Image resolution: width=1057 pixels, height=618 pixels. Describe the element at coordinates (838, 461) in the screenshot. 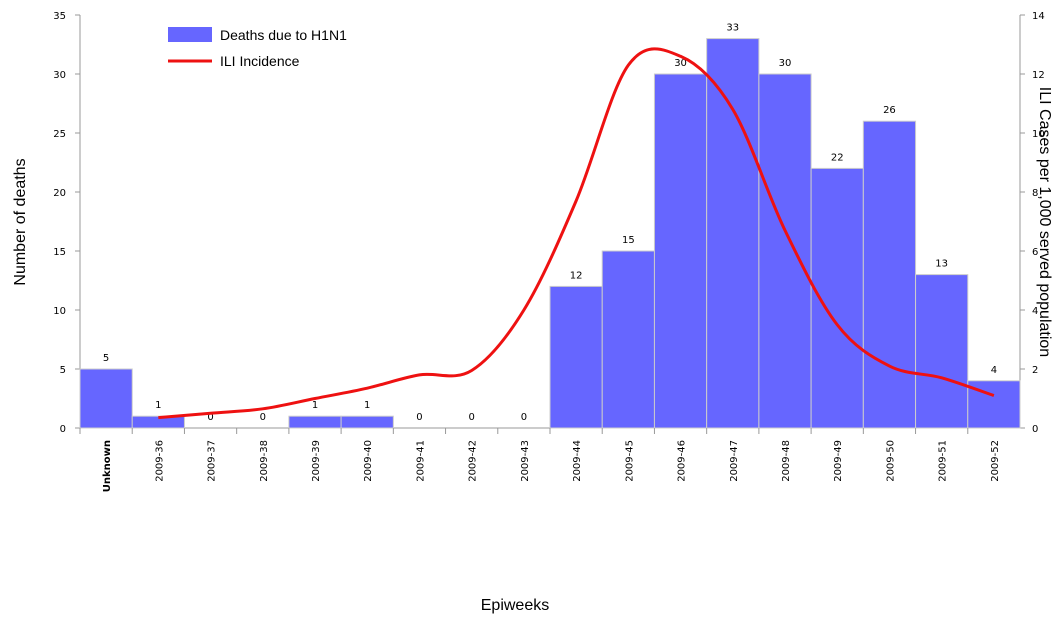

I see `x-tick-label: 2009-49` at that location.